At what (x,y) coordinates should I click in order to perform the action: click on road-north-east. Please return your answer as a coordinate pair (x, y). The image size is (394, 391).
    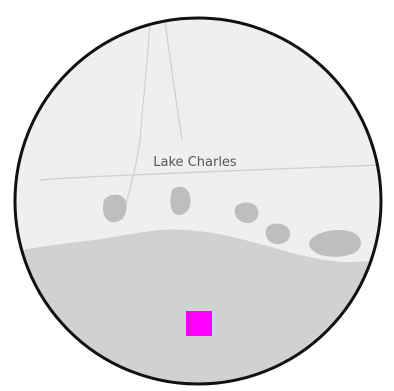
    Looking at the image, I should click on (173, 80).